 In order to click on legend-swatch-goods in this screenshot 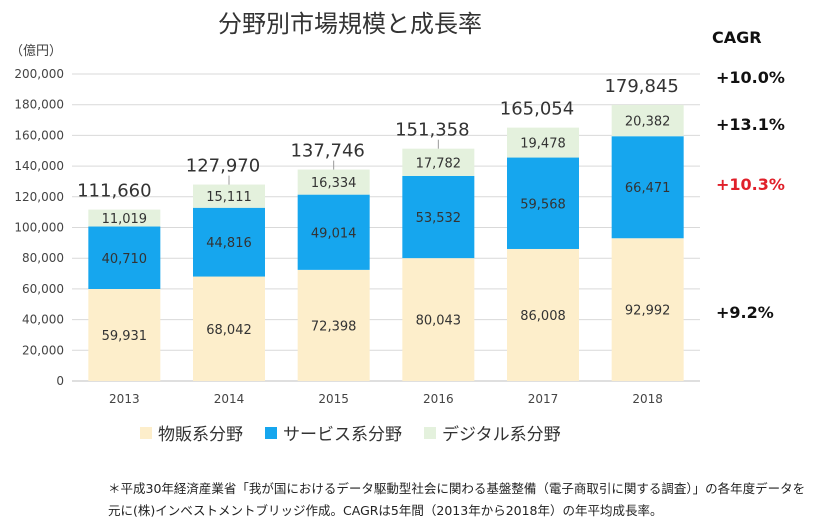, I will do `click(146, 432)`.